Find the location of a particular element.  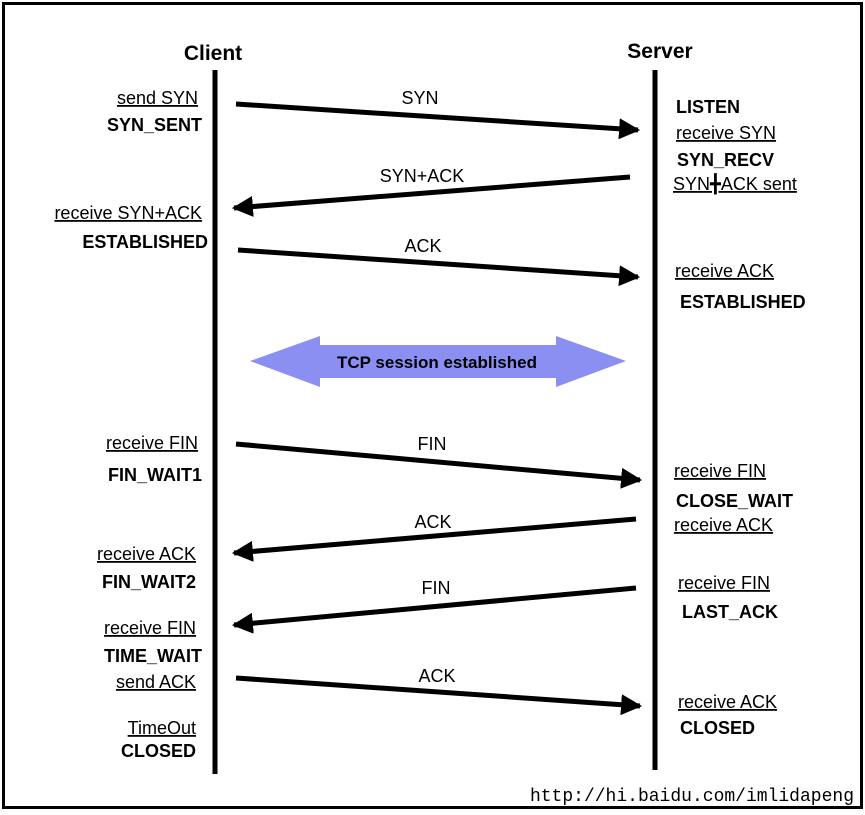

client-label: SYN_SENT is located at coordinates (154, 125).